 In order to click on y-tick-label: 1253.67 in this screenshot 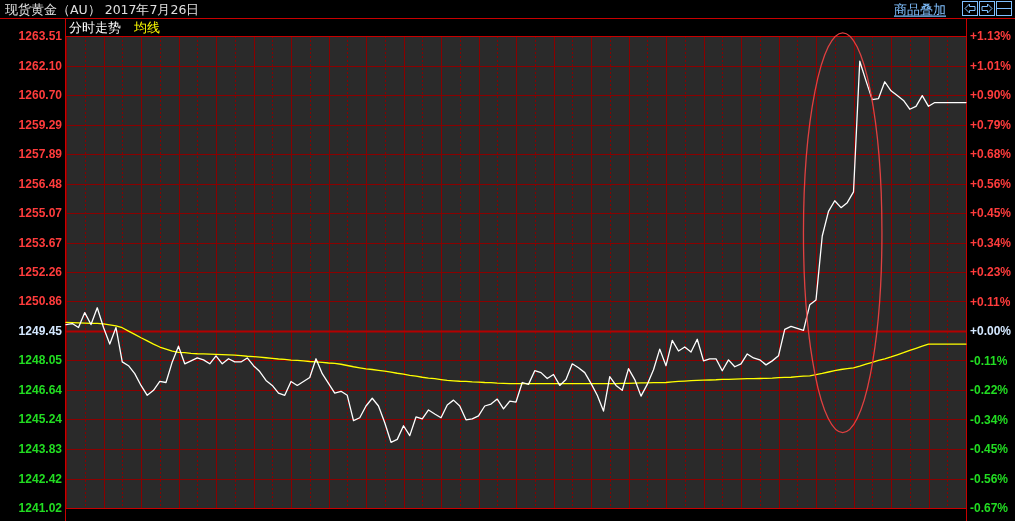, I will do `click(40, 242)`.